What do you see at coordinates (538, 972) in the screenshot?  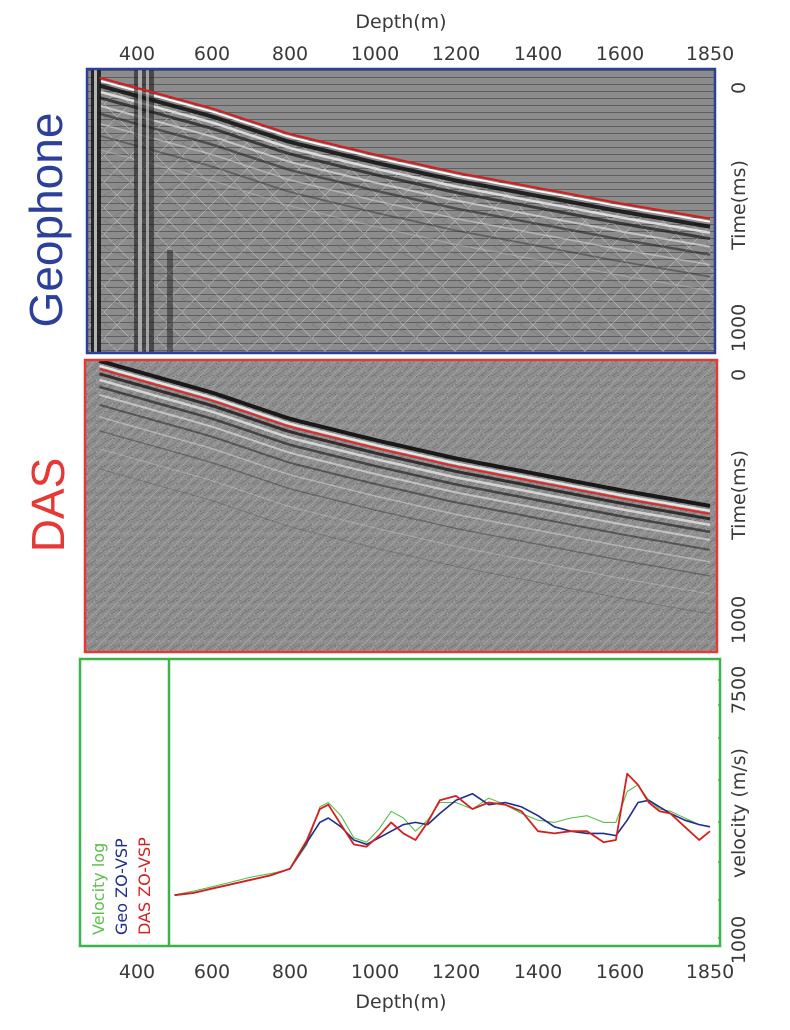 I see `bottom-tick-label: 1400` at bounding box center [538, 972].